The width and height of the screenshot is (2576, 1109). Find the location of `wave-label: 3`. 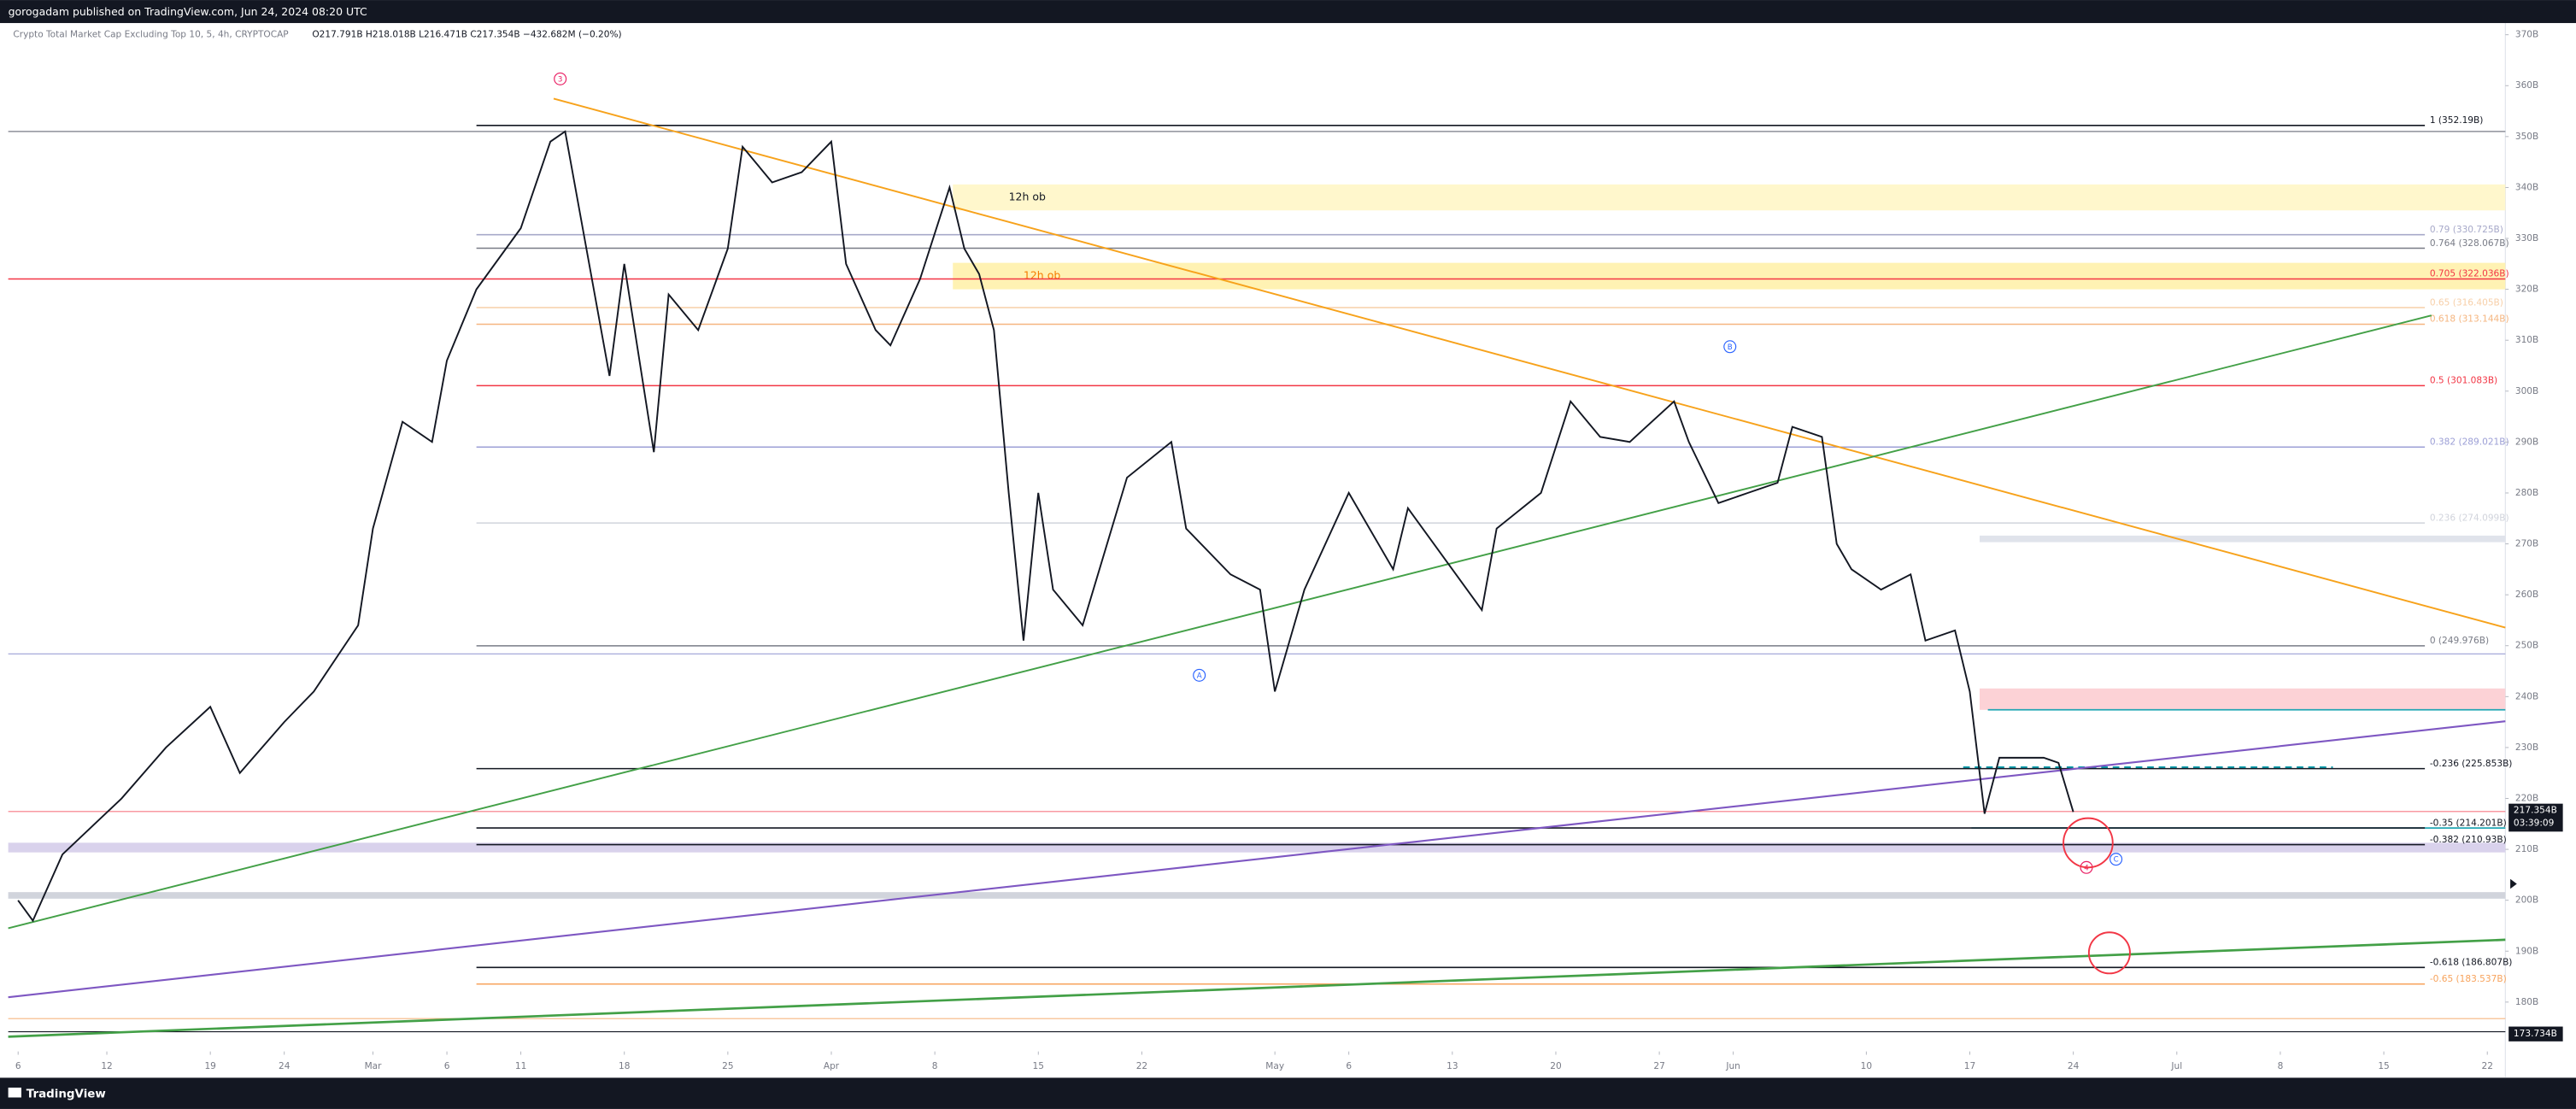

wave-label: 3 is located at coordinates (560, 80).